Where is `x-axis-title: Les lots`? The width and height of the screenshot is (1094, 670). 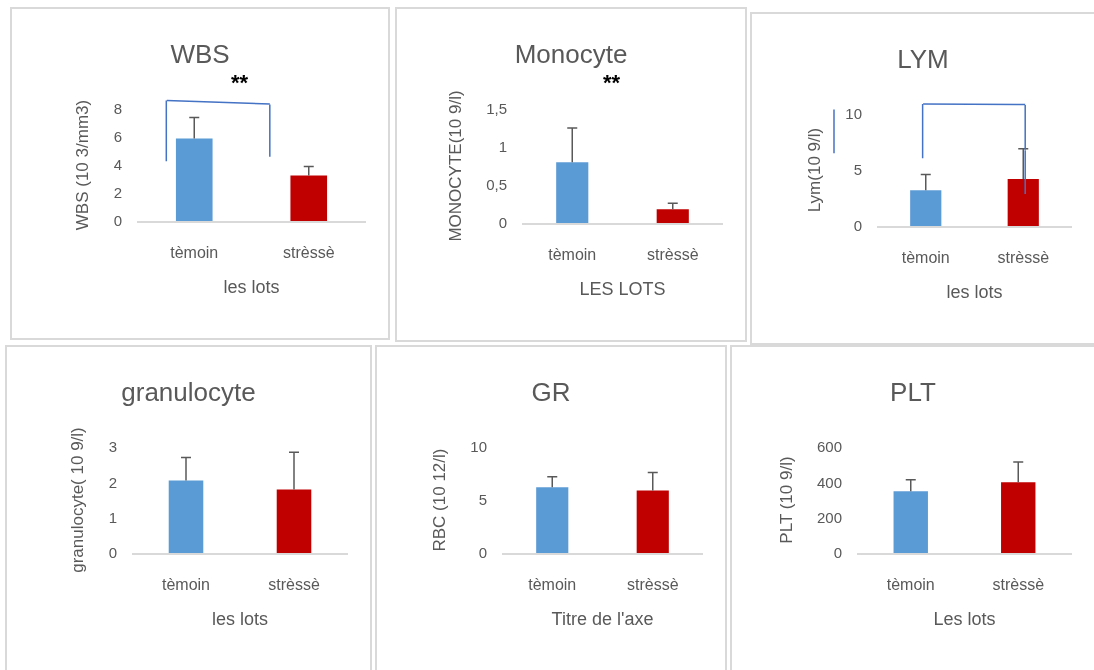
x-axis-title: Les lots is located at coordinates (964, 618).